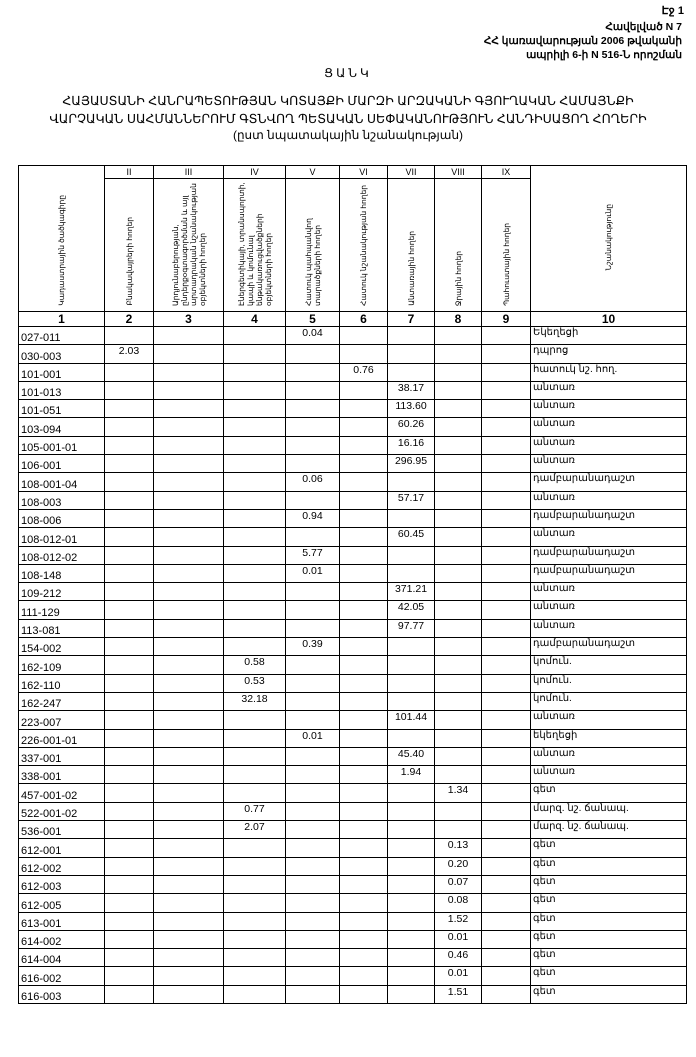  What do you see at coordinates (352, 372) in the screenshot?
I see `table-row: 101-001 0.76 հատուկ նշ. հող.` at bounding box center [352, 372].